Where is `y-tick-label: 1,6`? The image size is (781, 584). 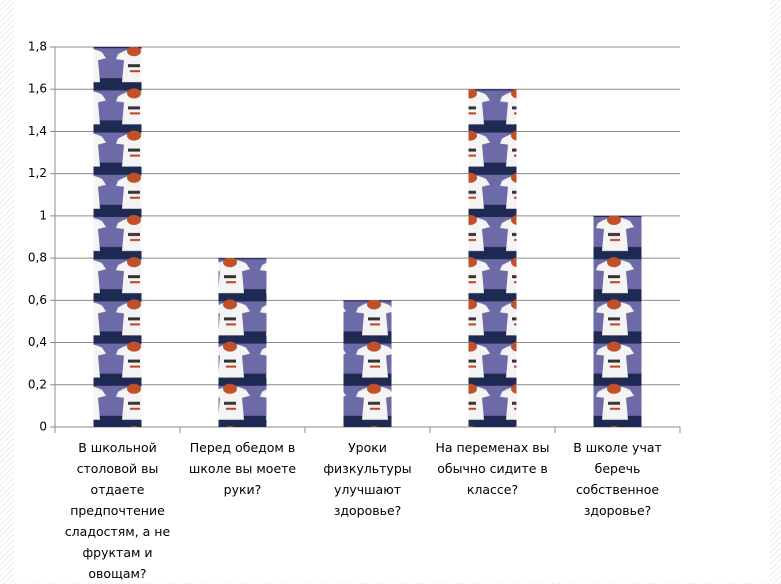
y-tick-label: 1,6 is located at coordinates (37, 89).